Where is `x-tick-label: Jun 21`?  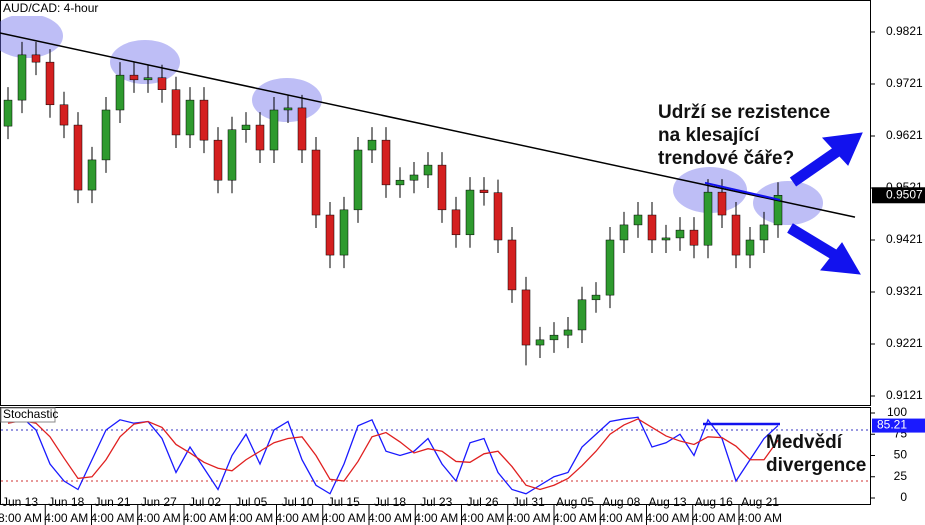 x-tick-label: Jun 21 is located at coordinates (112, 502).